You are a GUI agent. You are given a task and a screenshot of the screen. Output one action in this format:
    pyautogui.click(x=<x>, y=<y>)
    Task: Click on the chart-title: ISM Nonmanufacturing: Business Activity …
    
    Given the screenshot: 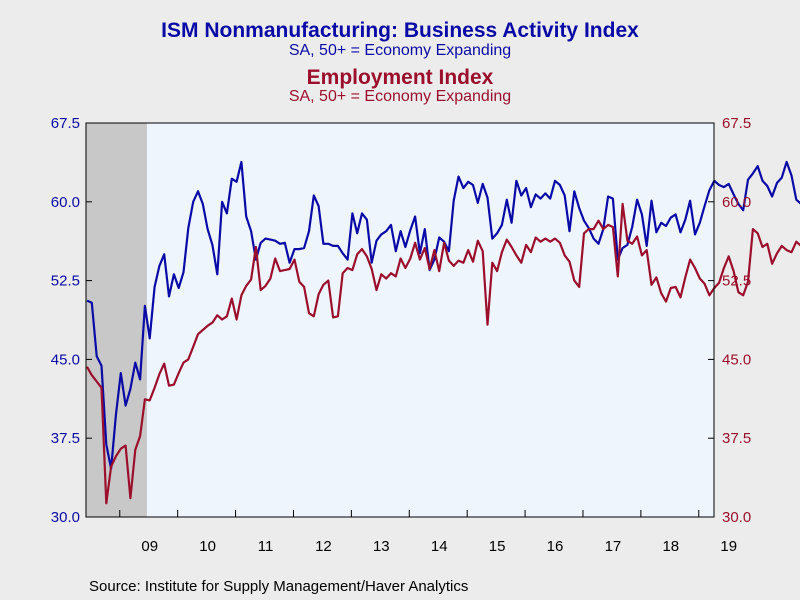 What is the action you would take?
    pyautogui.click(x=400, y=30)
    